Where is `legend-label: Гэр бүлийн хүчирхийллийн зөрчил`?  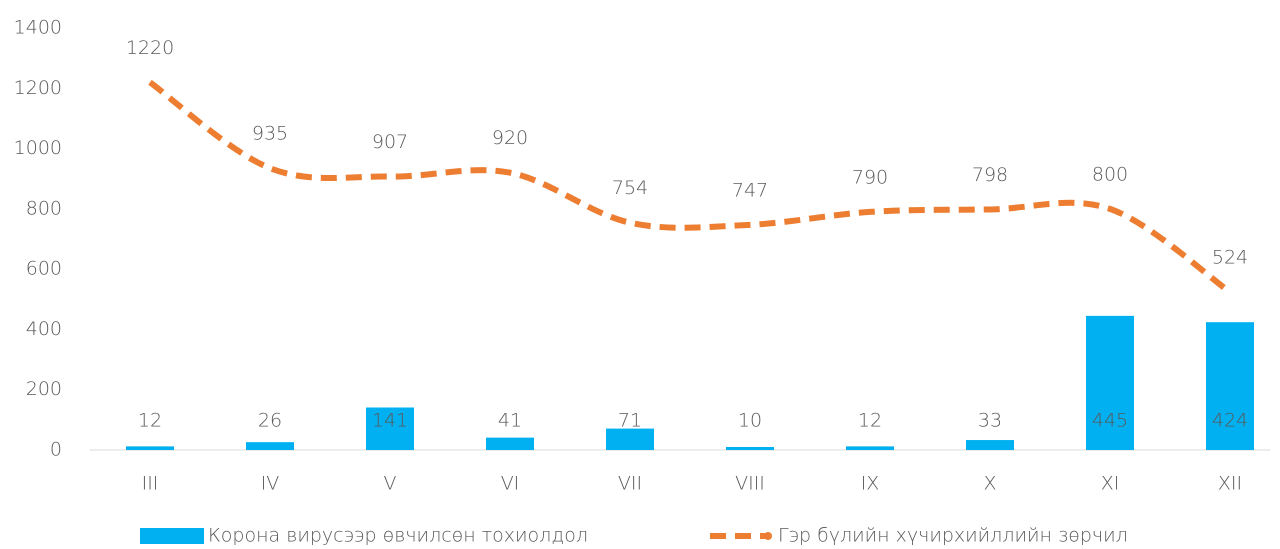 legend-label: Гэр бүлийн хүчирхийллийн зөрчил is located at coordinates (953, 536).